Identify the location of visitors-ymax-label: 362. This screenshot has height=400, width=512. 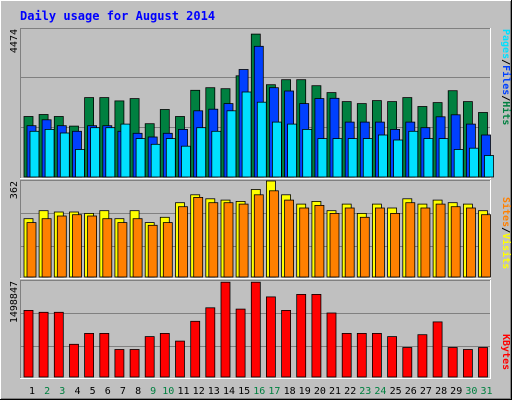
(14, 190).